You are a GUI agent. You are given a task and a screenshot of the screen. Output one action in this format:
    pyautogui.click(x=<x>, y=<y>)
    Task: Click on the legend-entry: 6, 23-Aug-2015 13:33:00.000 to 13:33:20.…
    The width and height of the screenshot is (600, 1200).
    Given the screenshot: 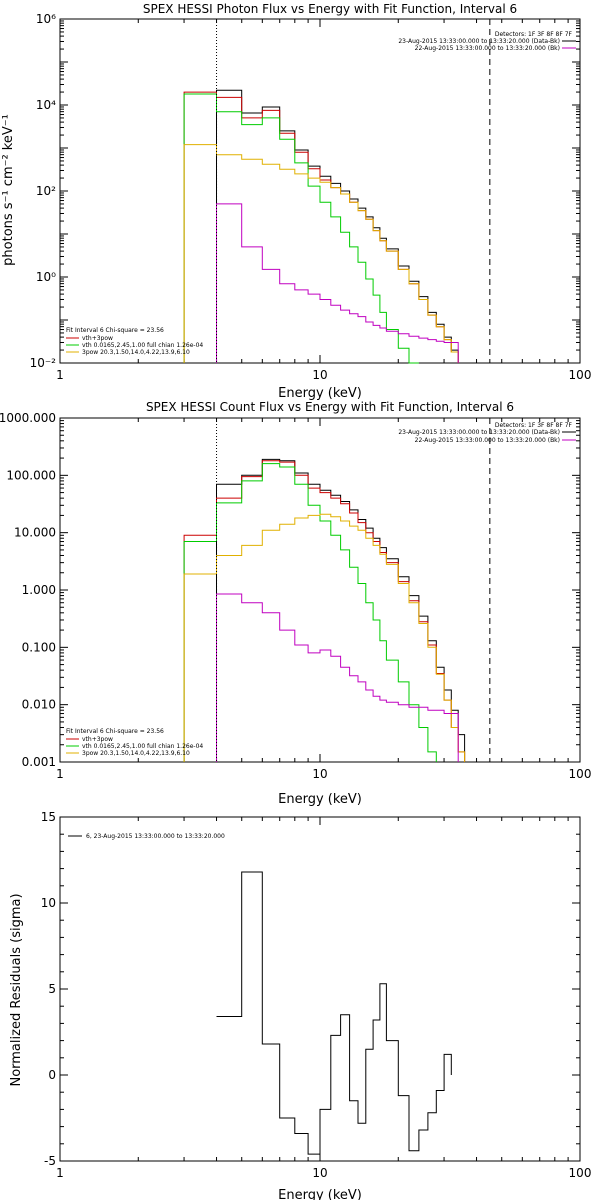 What is the action you would take?
    pyautogui.click(x=155, y=836)
    